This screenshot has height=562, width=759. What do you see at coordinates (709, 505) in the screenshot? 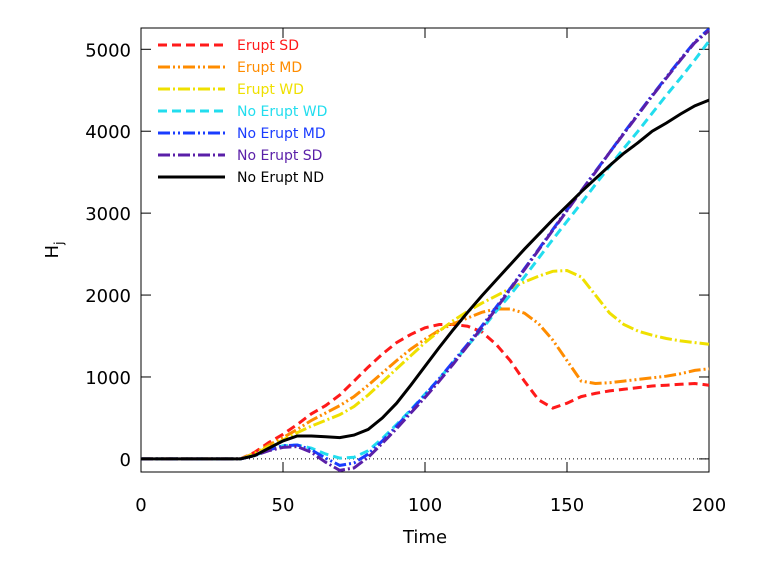
I see `x-tick-label: 200` at bounding box center [709, 505].